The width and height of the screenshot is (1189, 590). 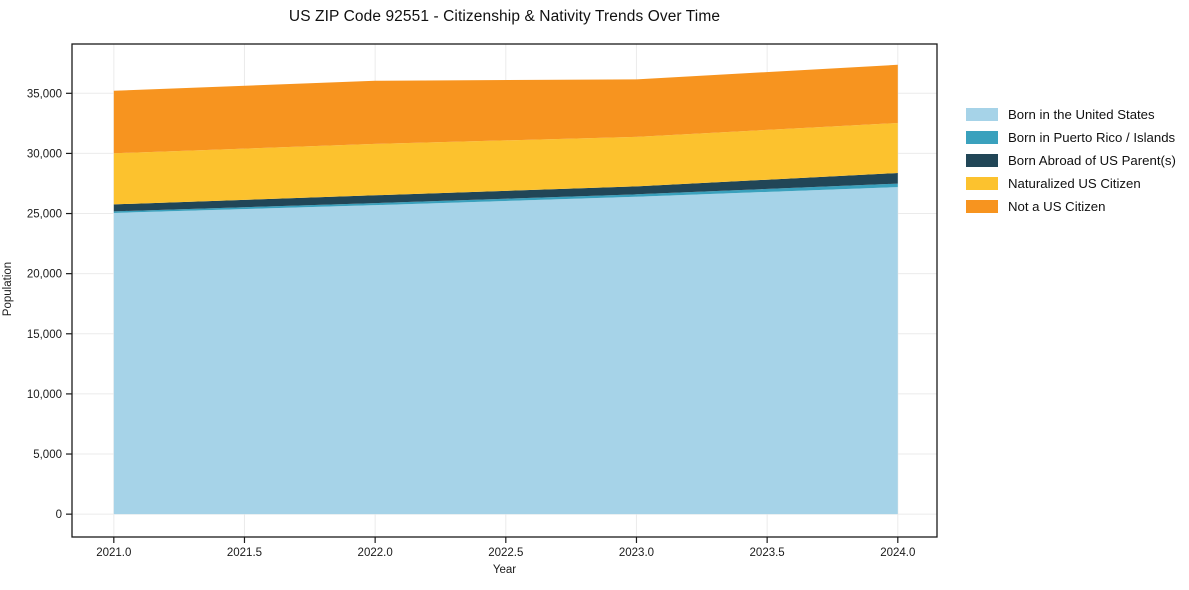 I want to click on y-tick-label: 35,000, so click(x=44, y=94).